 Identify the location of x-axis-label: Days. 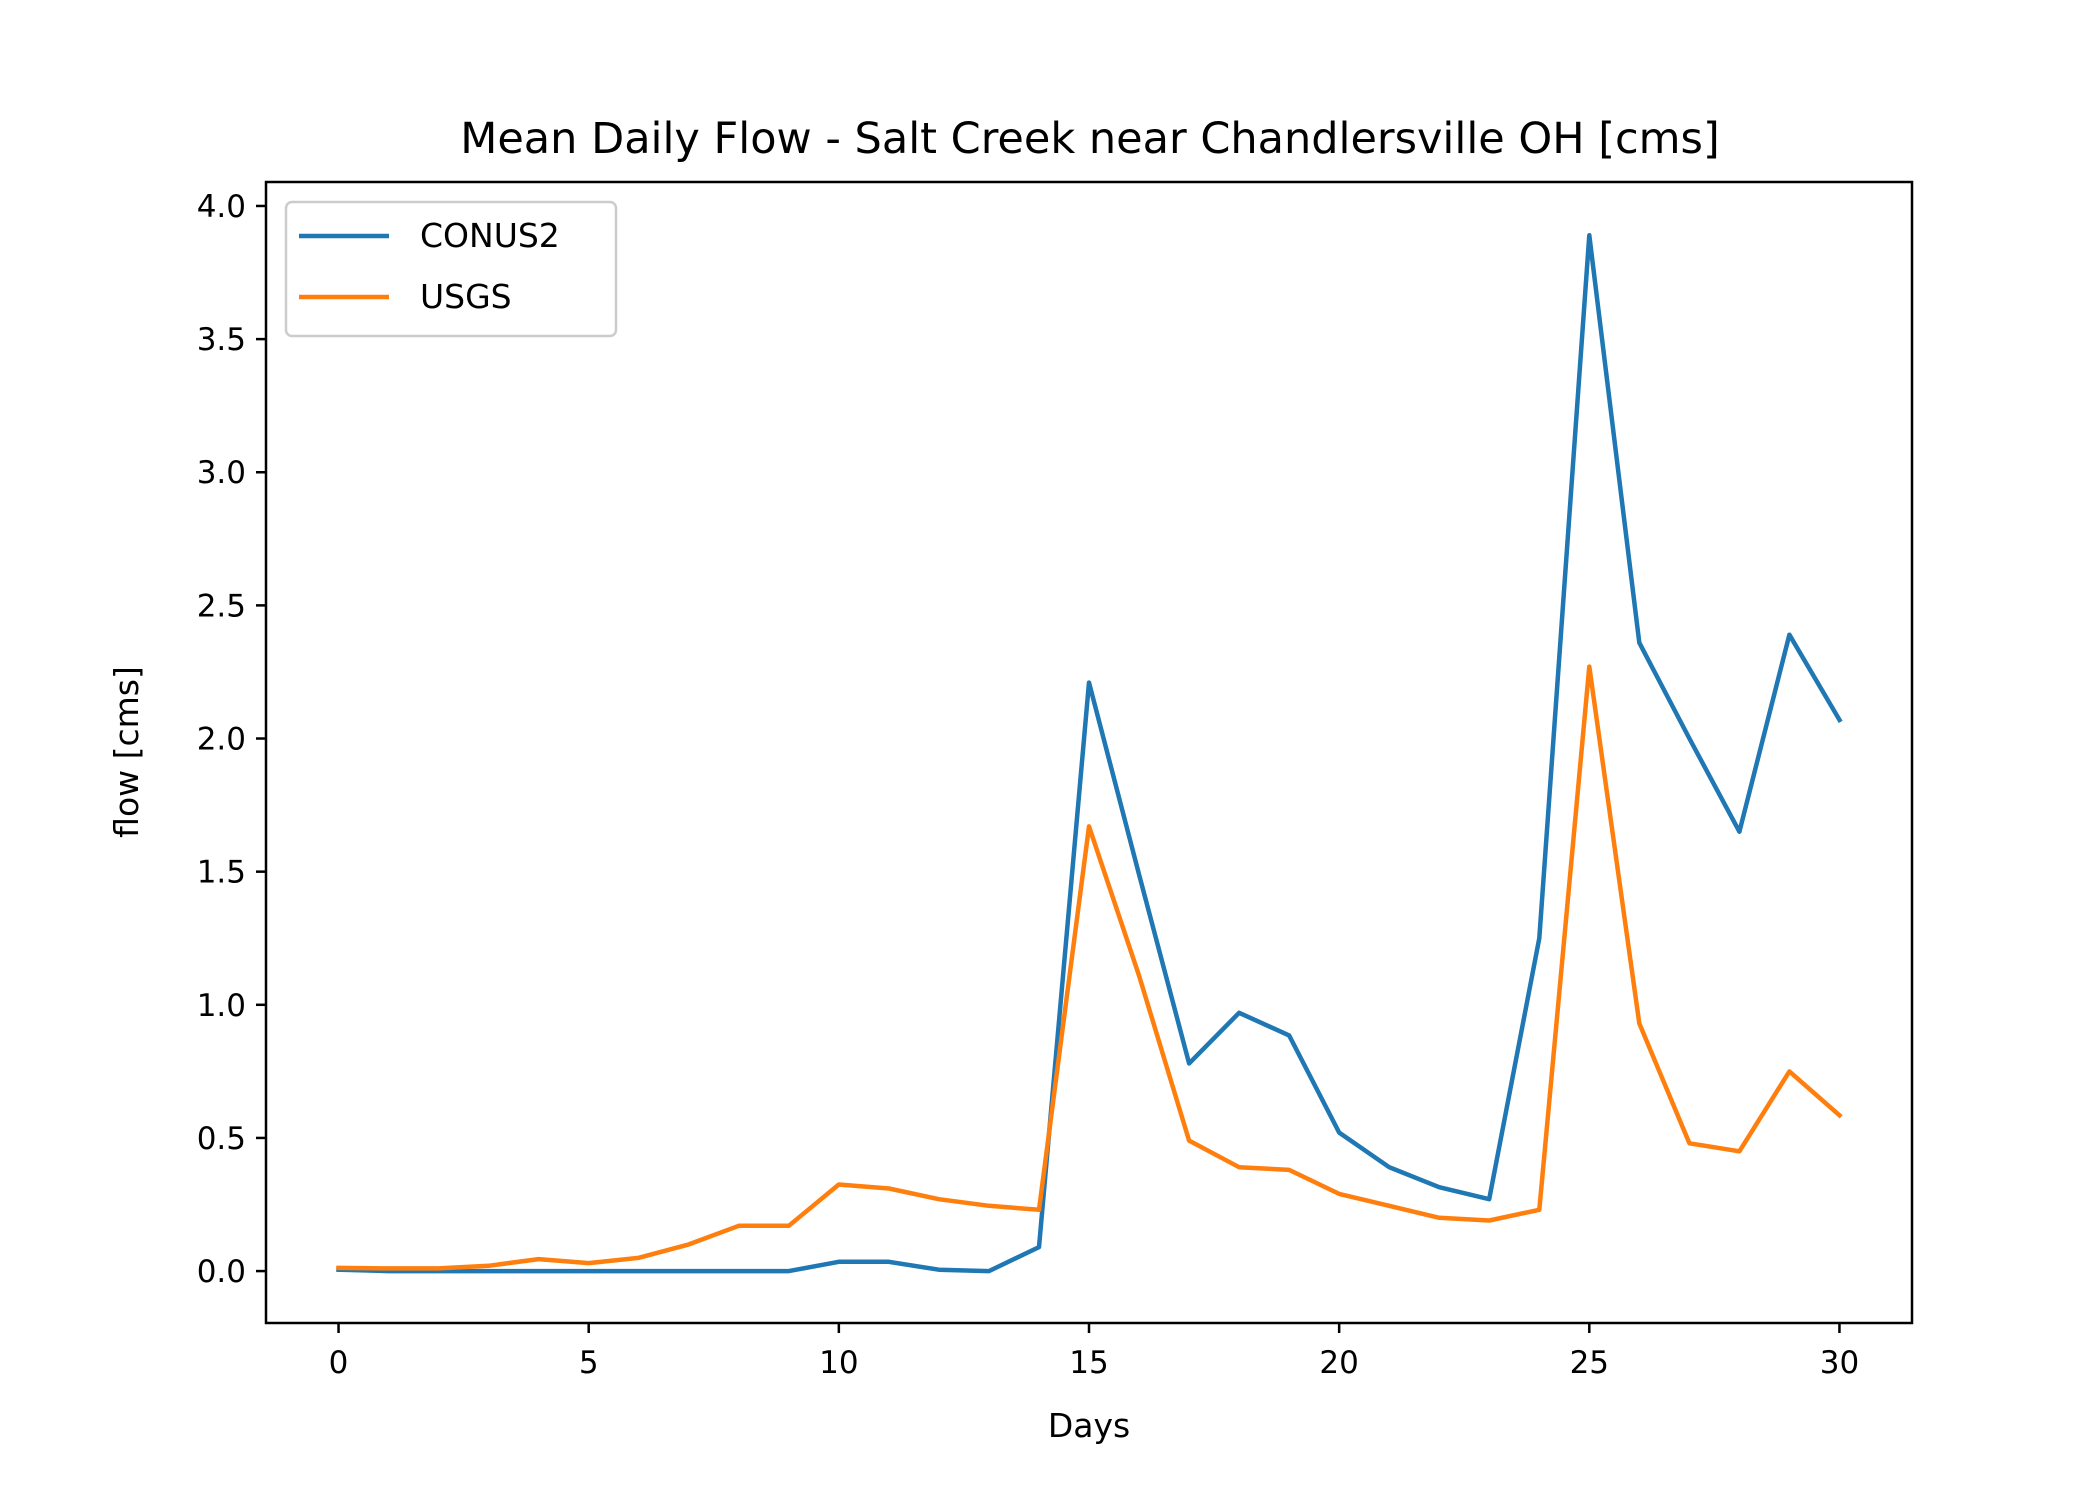
(1089, 1425).